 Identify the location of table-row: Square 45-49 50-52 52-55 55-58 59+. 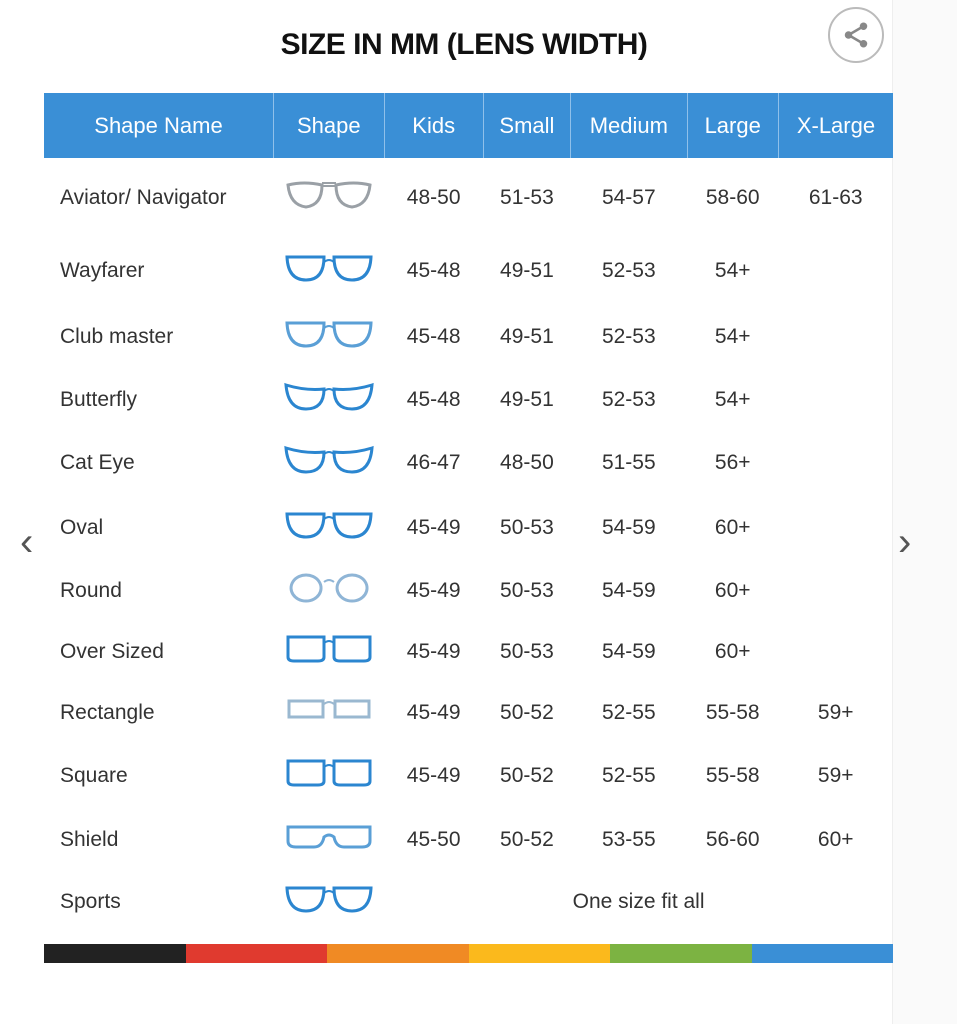
(468, 775).